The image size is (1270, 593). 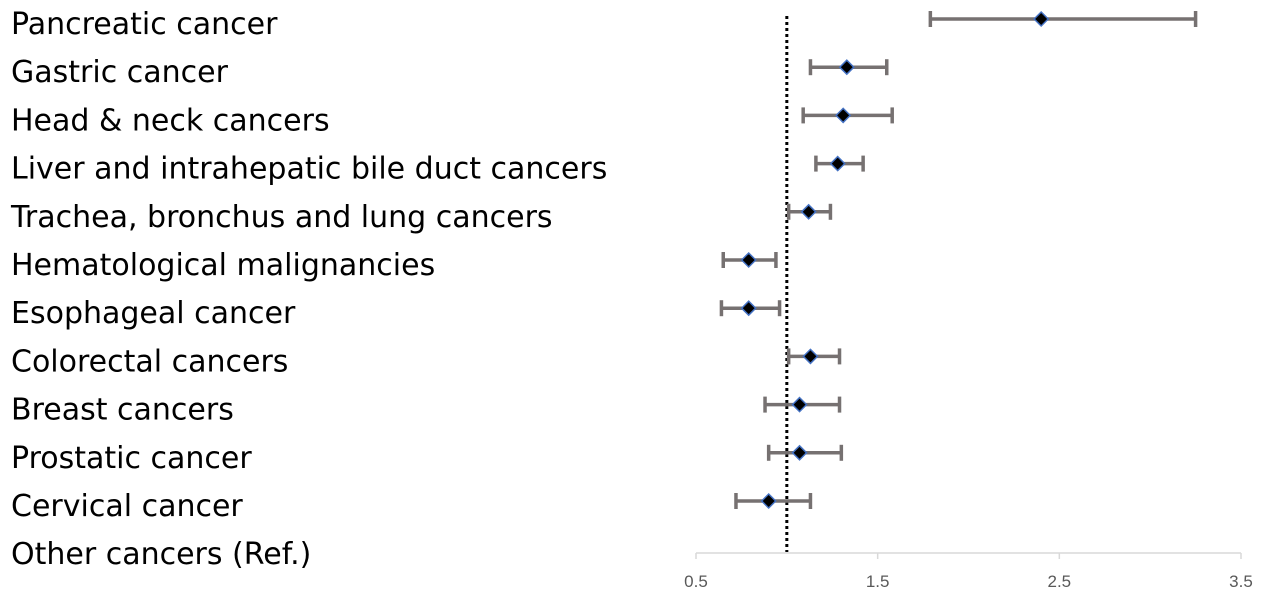 What do you see at coordinates (1241, 581) in the screenshot?
I see `x-tick-label: 3.5` at bounding box center [1241, 581].